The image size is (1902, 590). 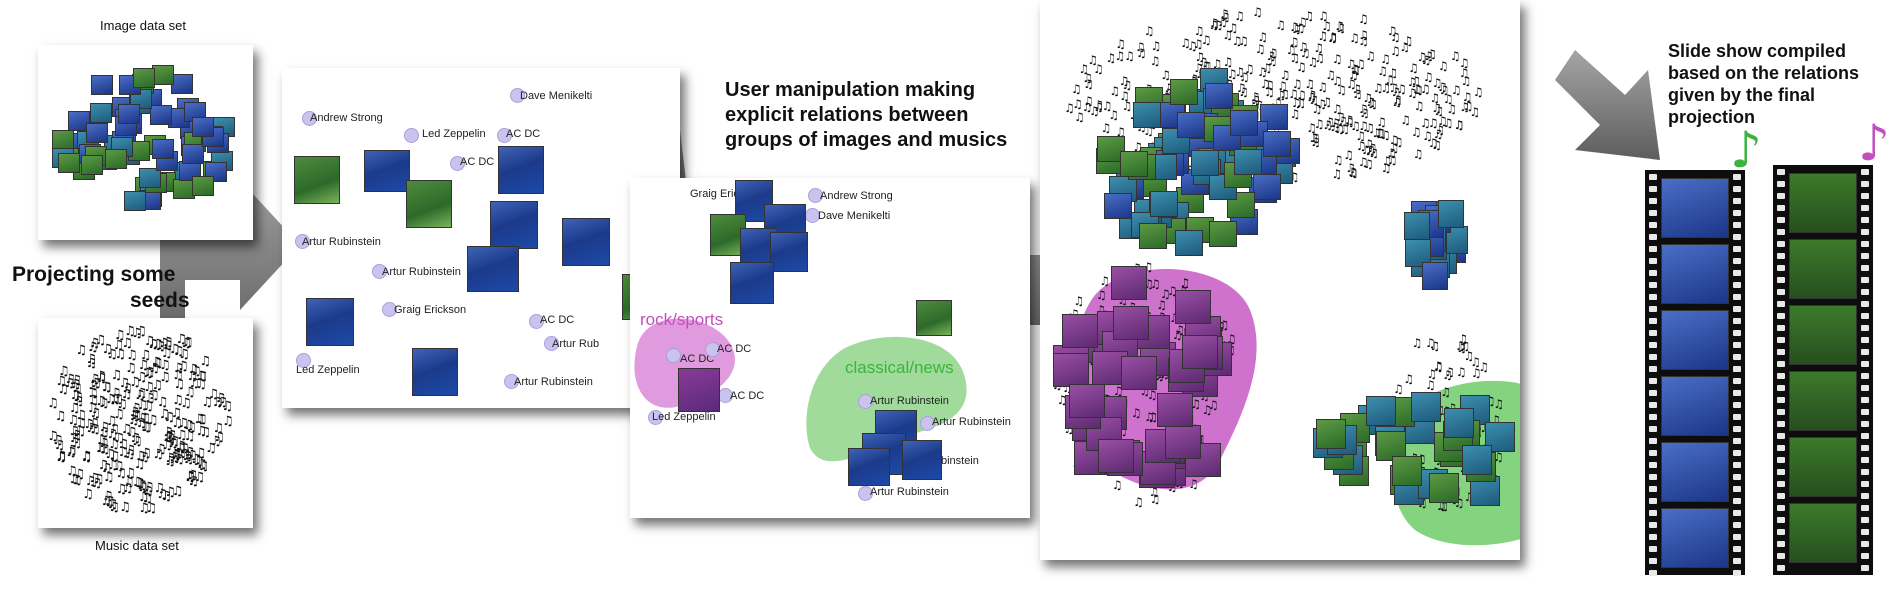 What do you see at coordinates (493, 269) in the screenshot?
I see `seed-thumbnail` at bounding box center [493, 269].